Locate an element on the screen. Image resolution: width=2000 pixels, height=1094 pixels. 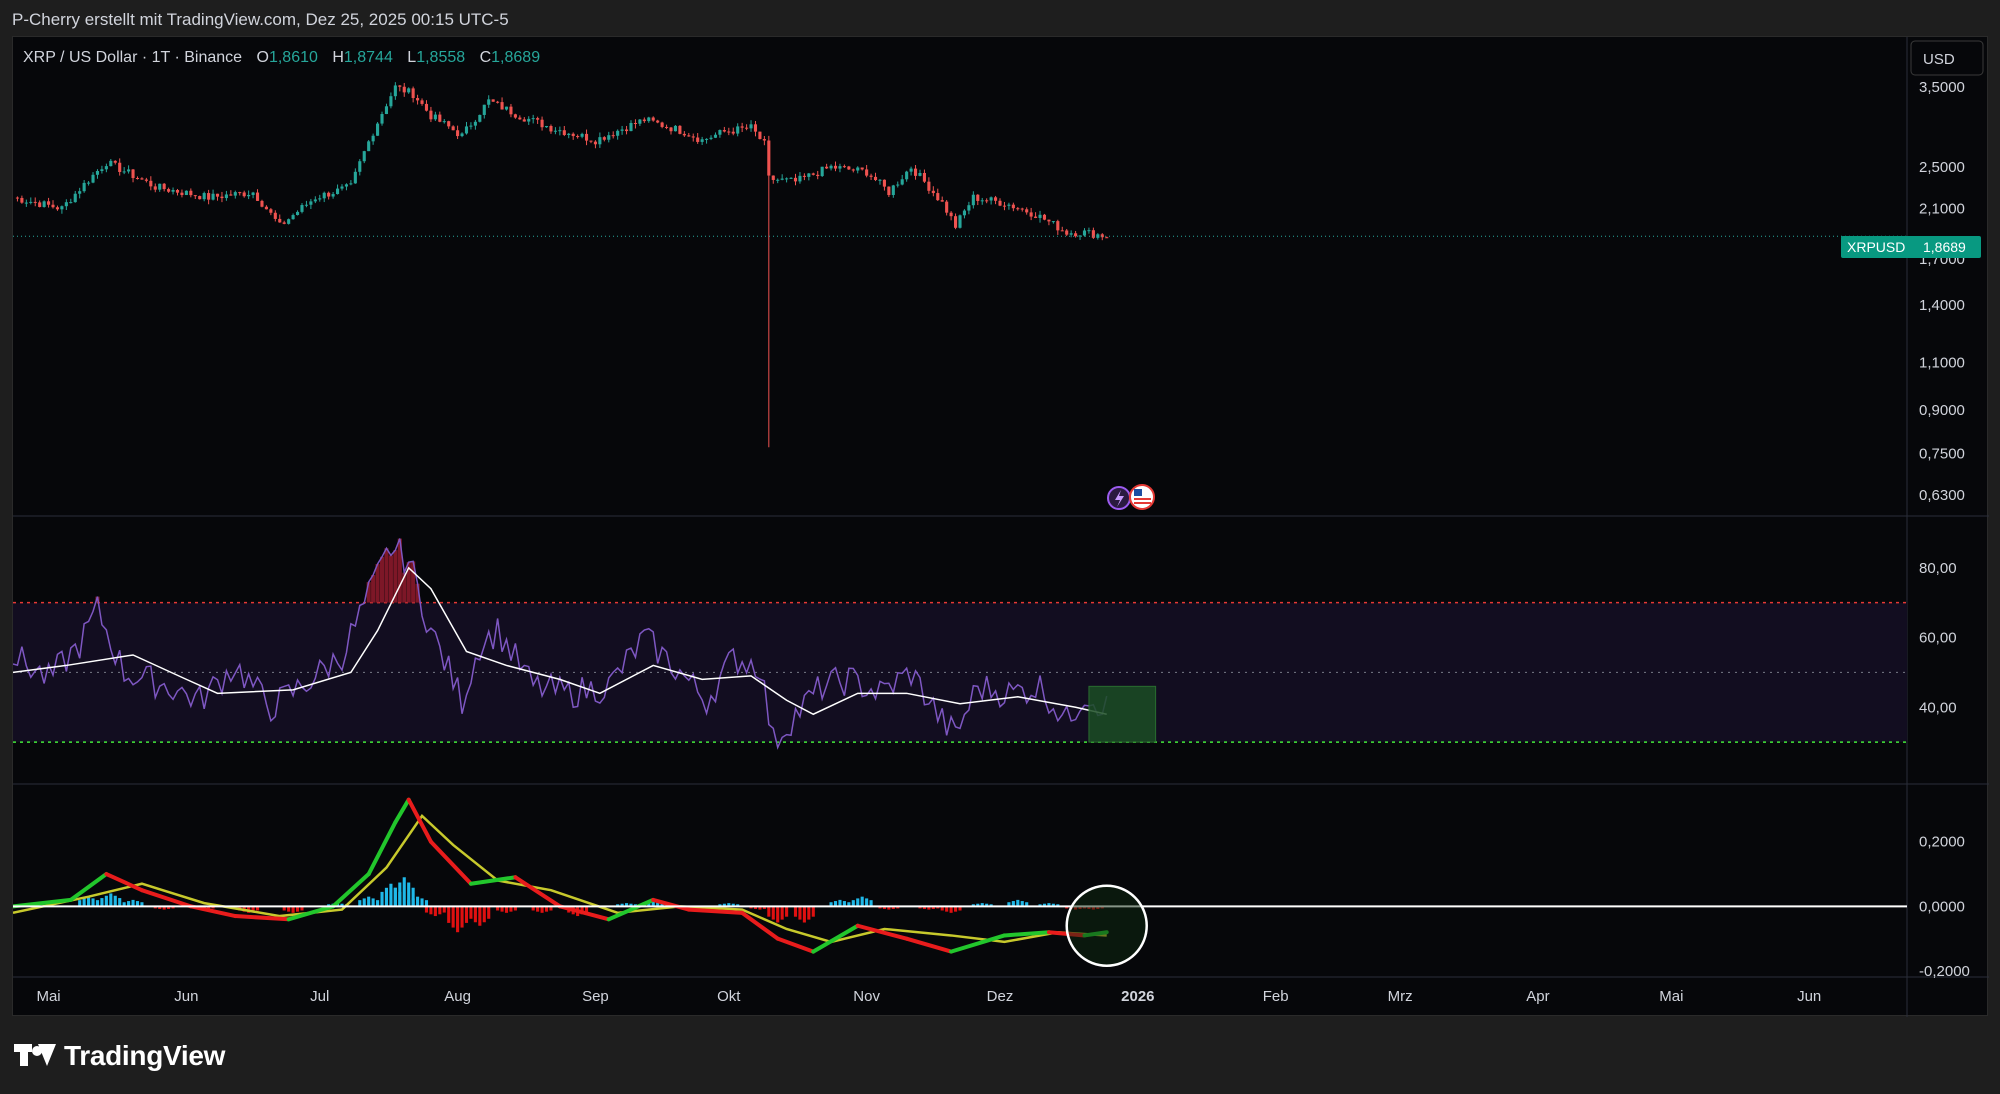
event-markers is located at coordinates (1131, 497).